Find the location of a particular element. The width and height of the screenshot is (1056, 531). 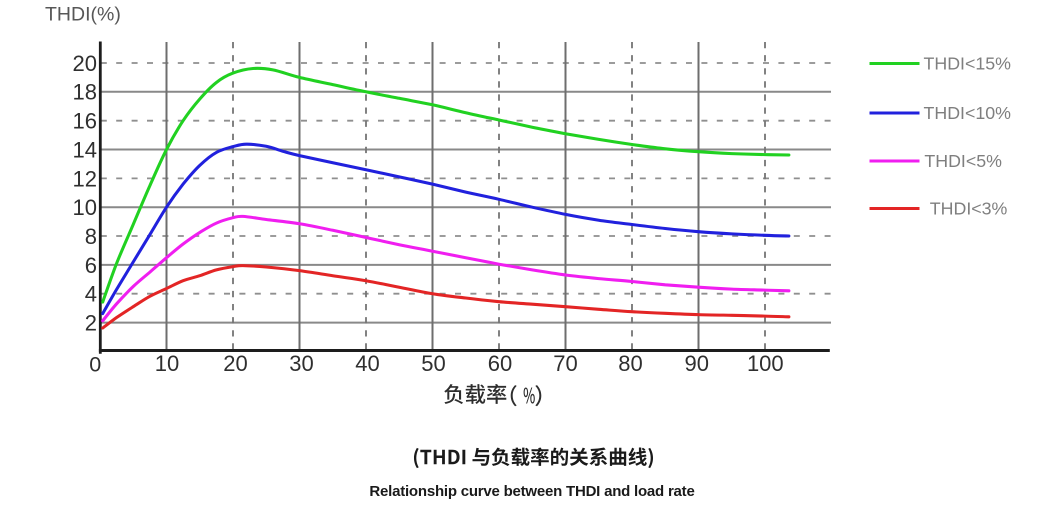

svg-text: THDI<15% is located at coordinates (968, 64).